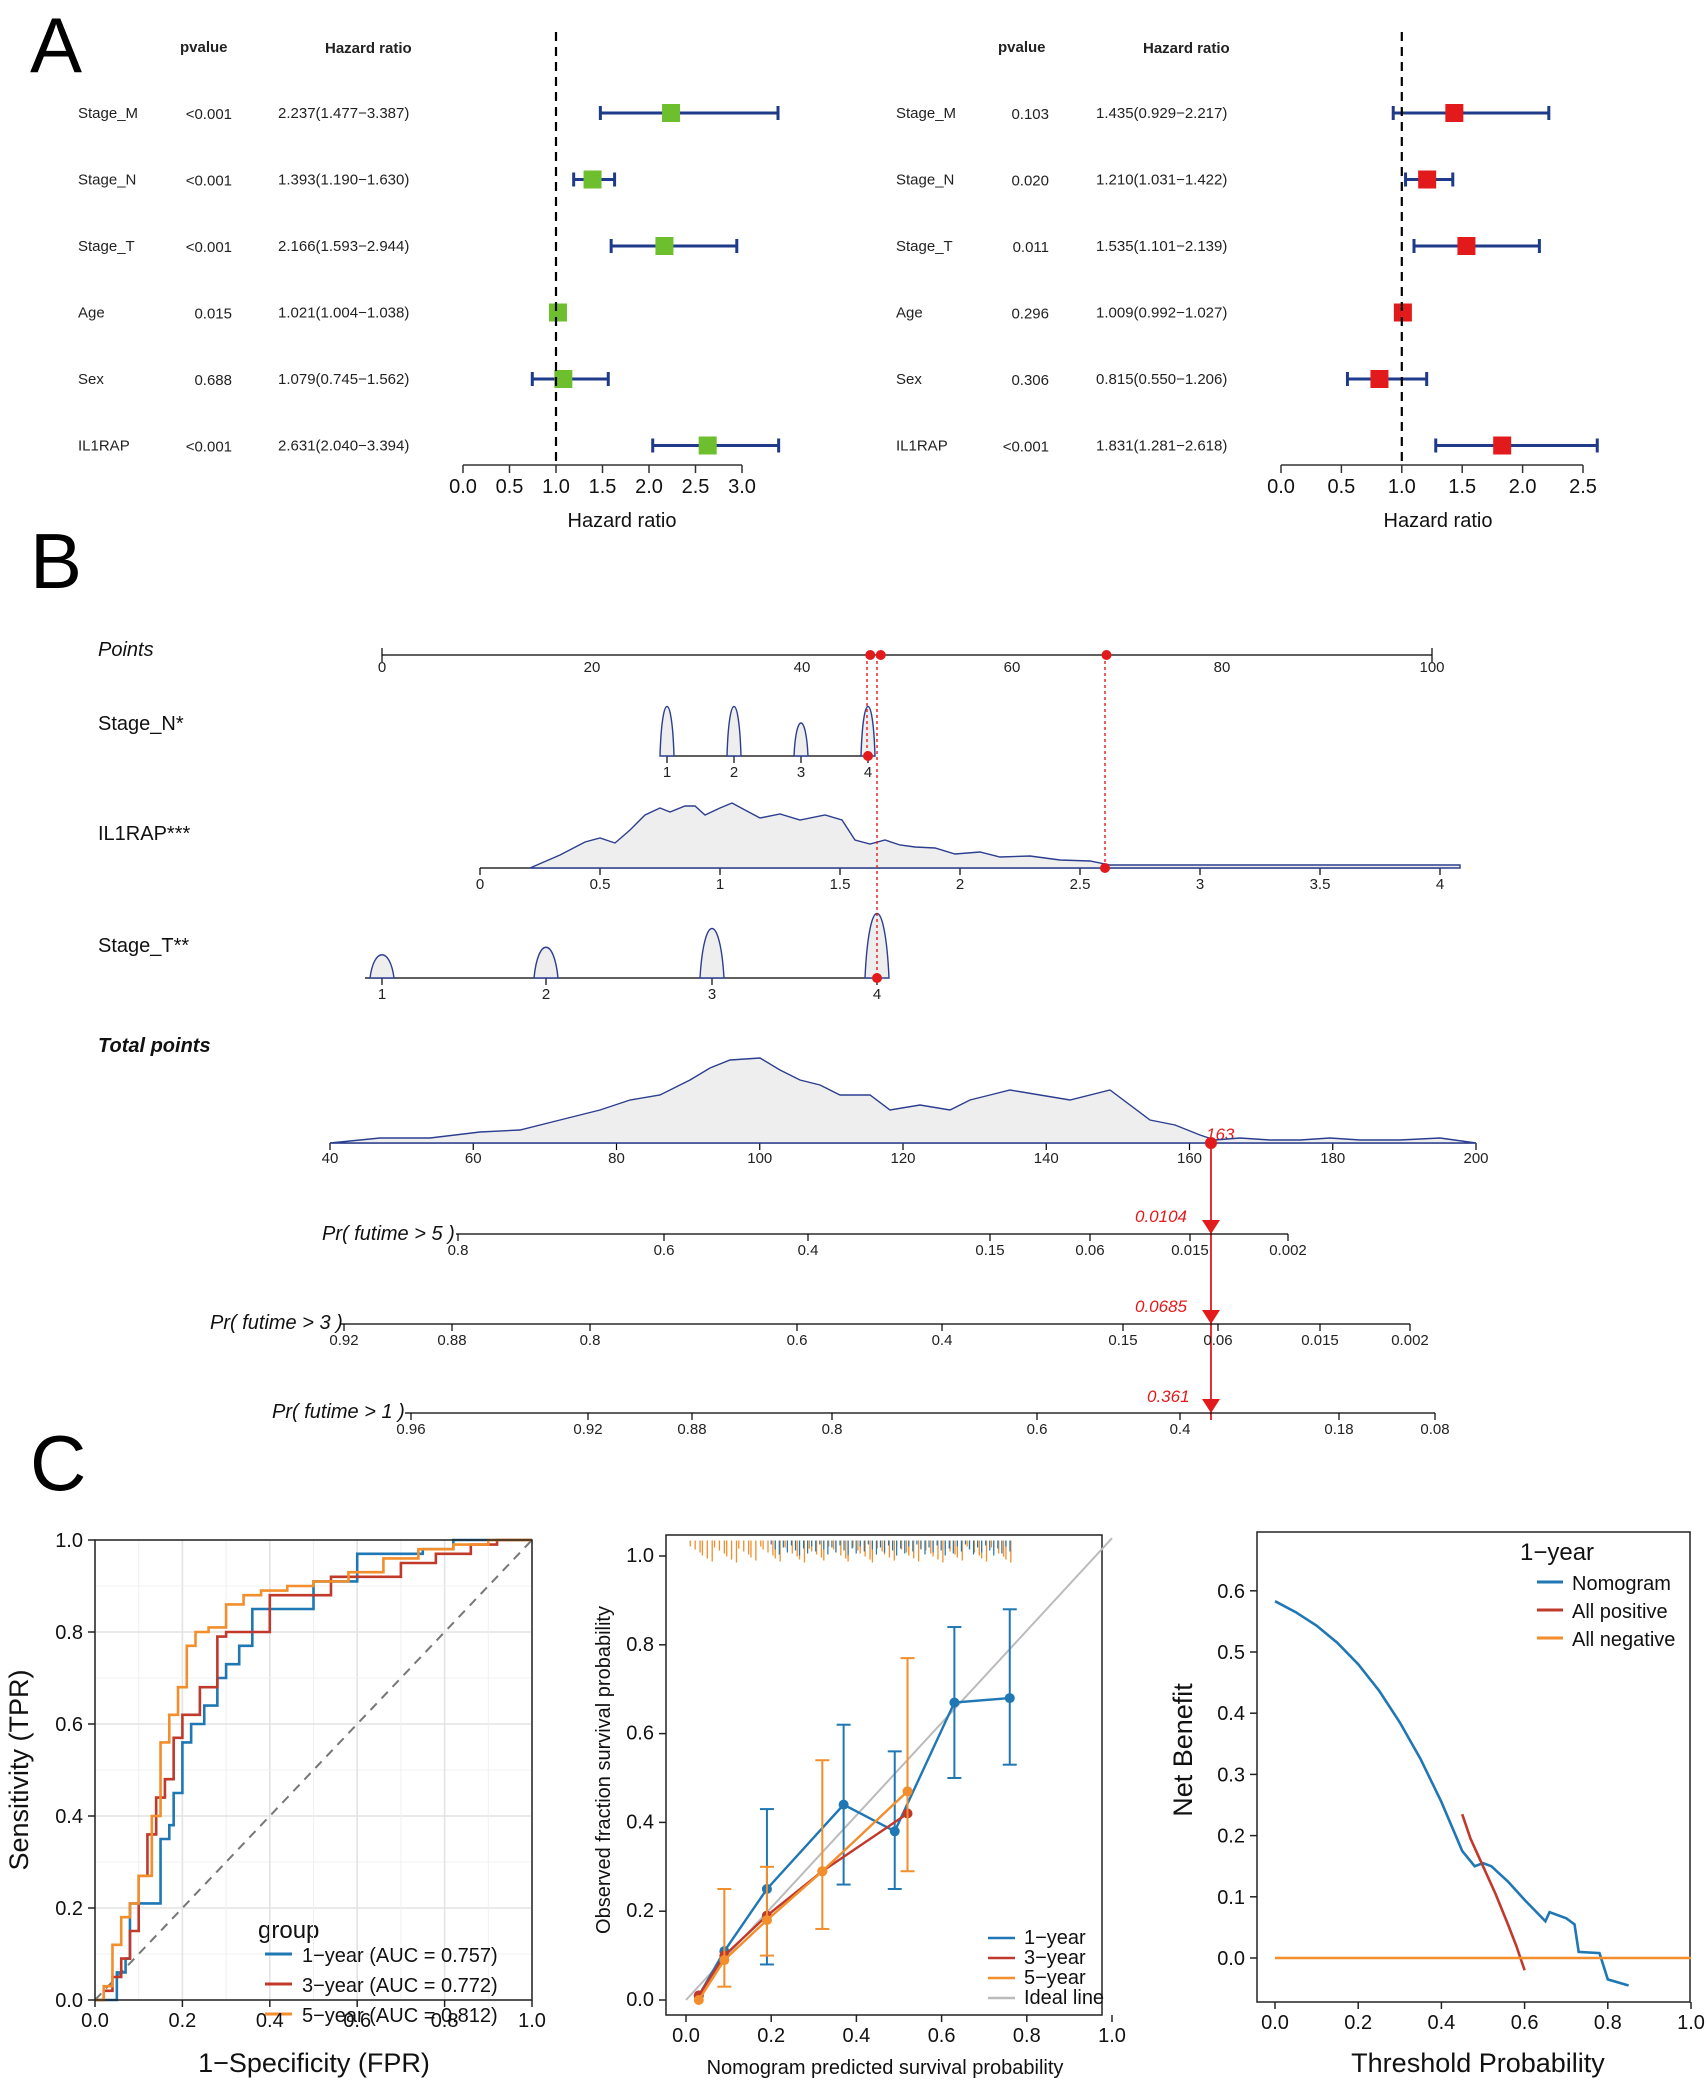 This screenshot has height=2083, width=1707. I want to click on nomo-pr3-tick-label: 0.8, so click(590, 1340).